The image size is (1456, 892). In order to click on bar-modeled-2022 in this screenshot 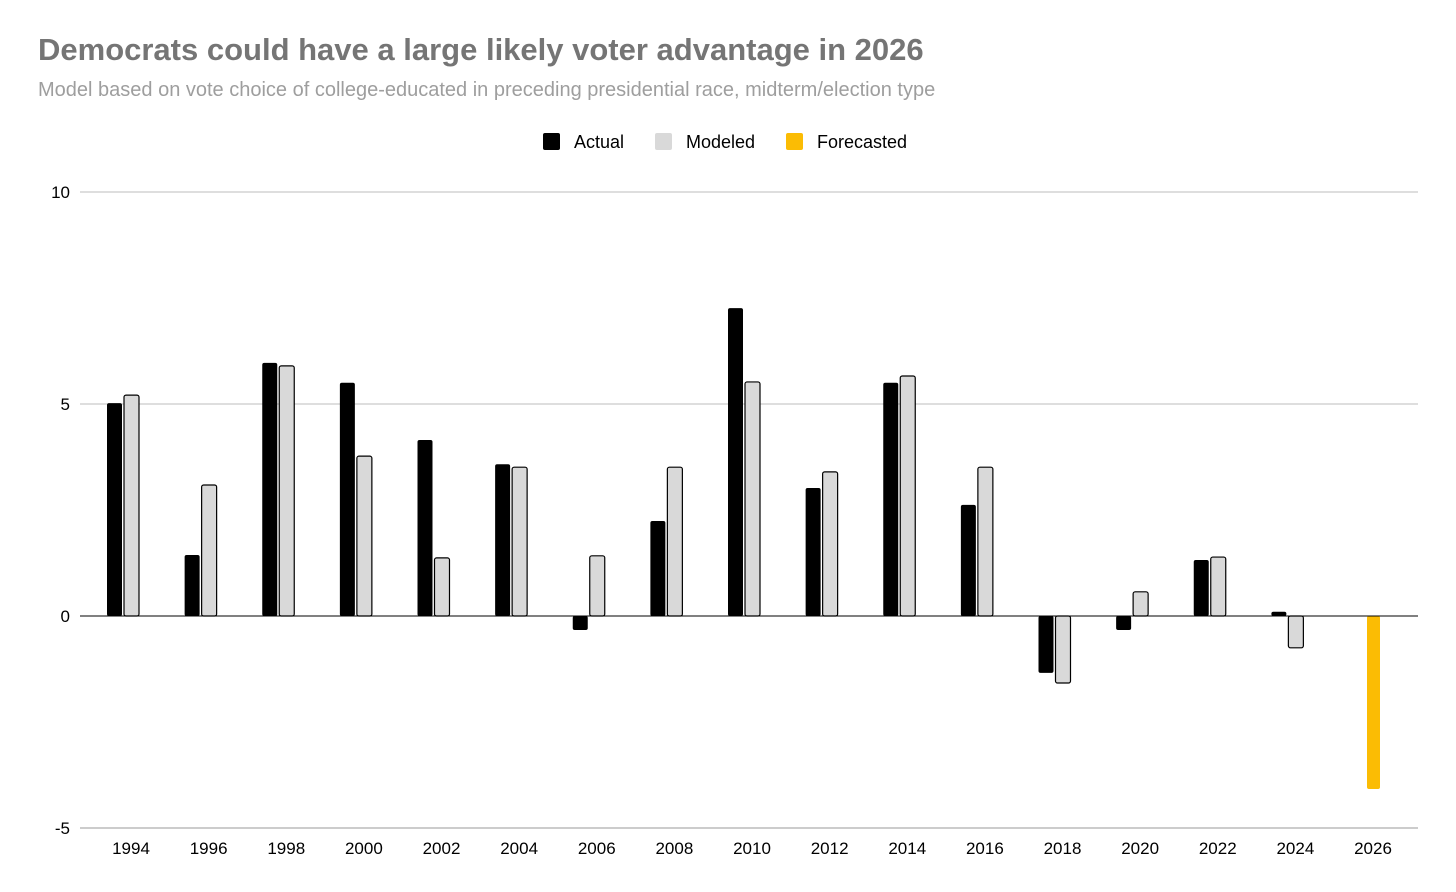, I will do `click(1218, 586)`.